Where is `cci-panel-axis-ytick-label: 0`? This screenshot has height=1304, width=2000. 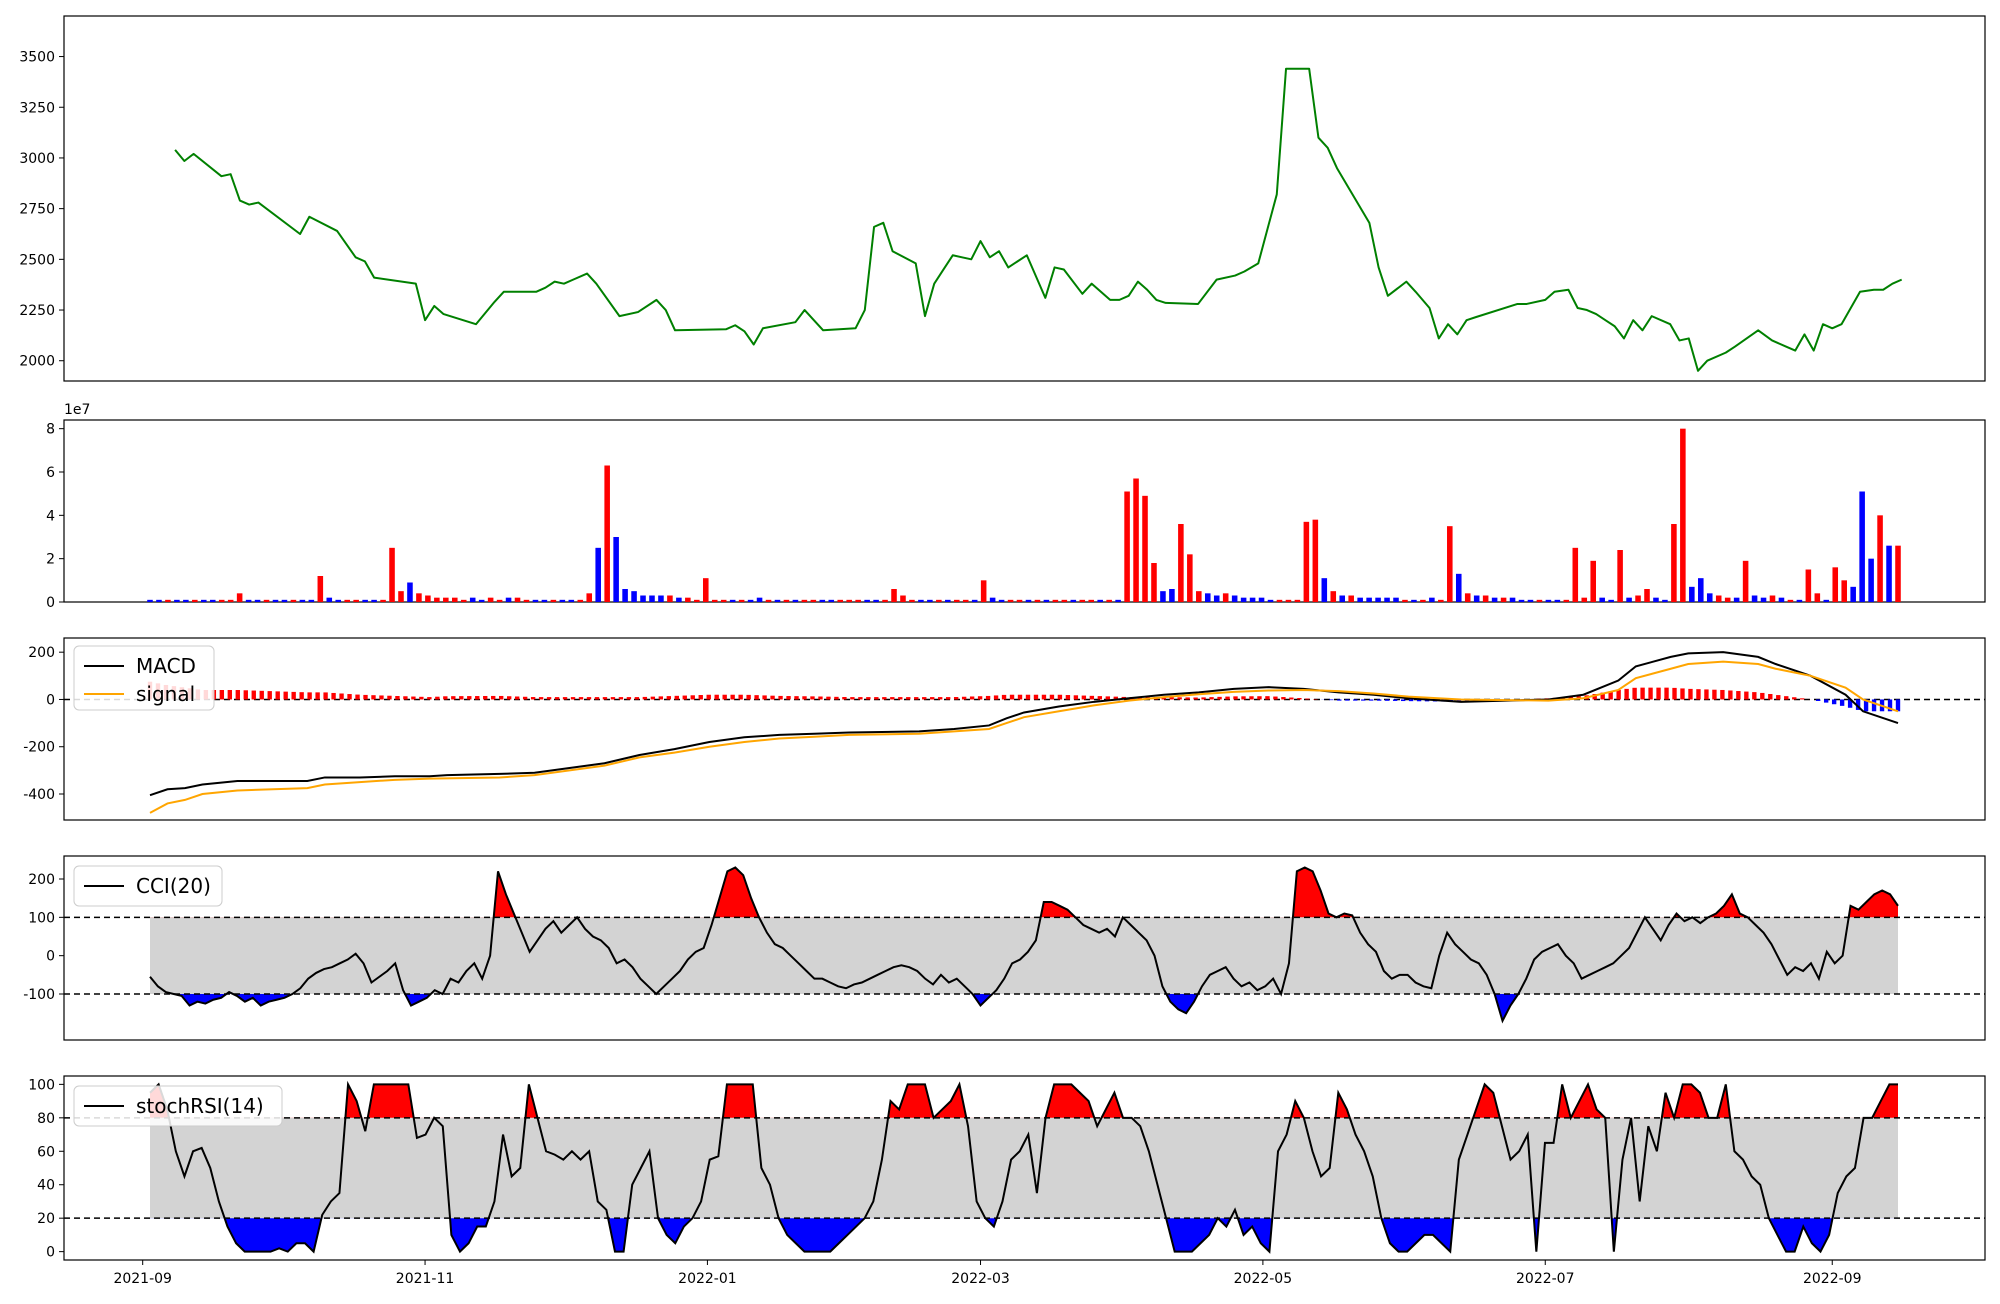
cci-panel-axis-ytick-label: 0 is located at coordinates (50, 957).